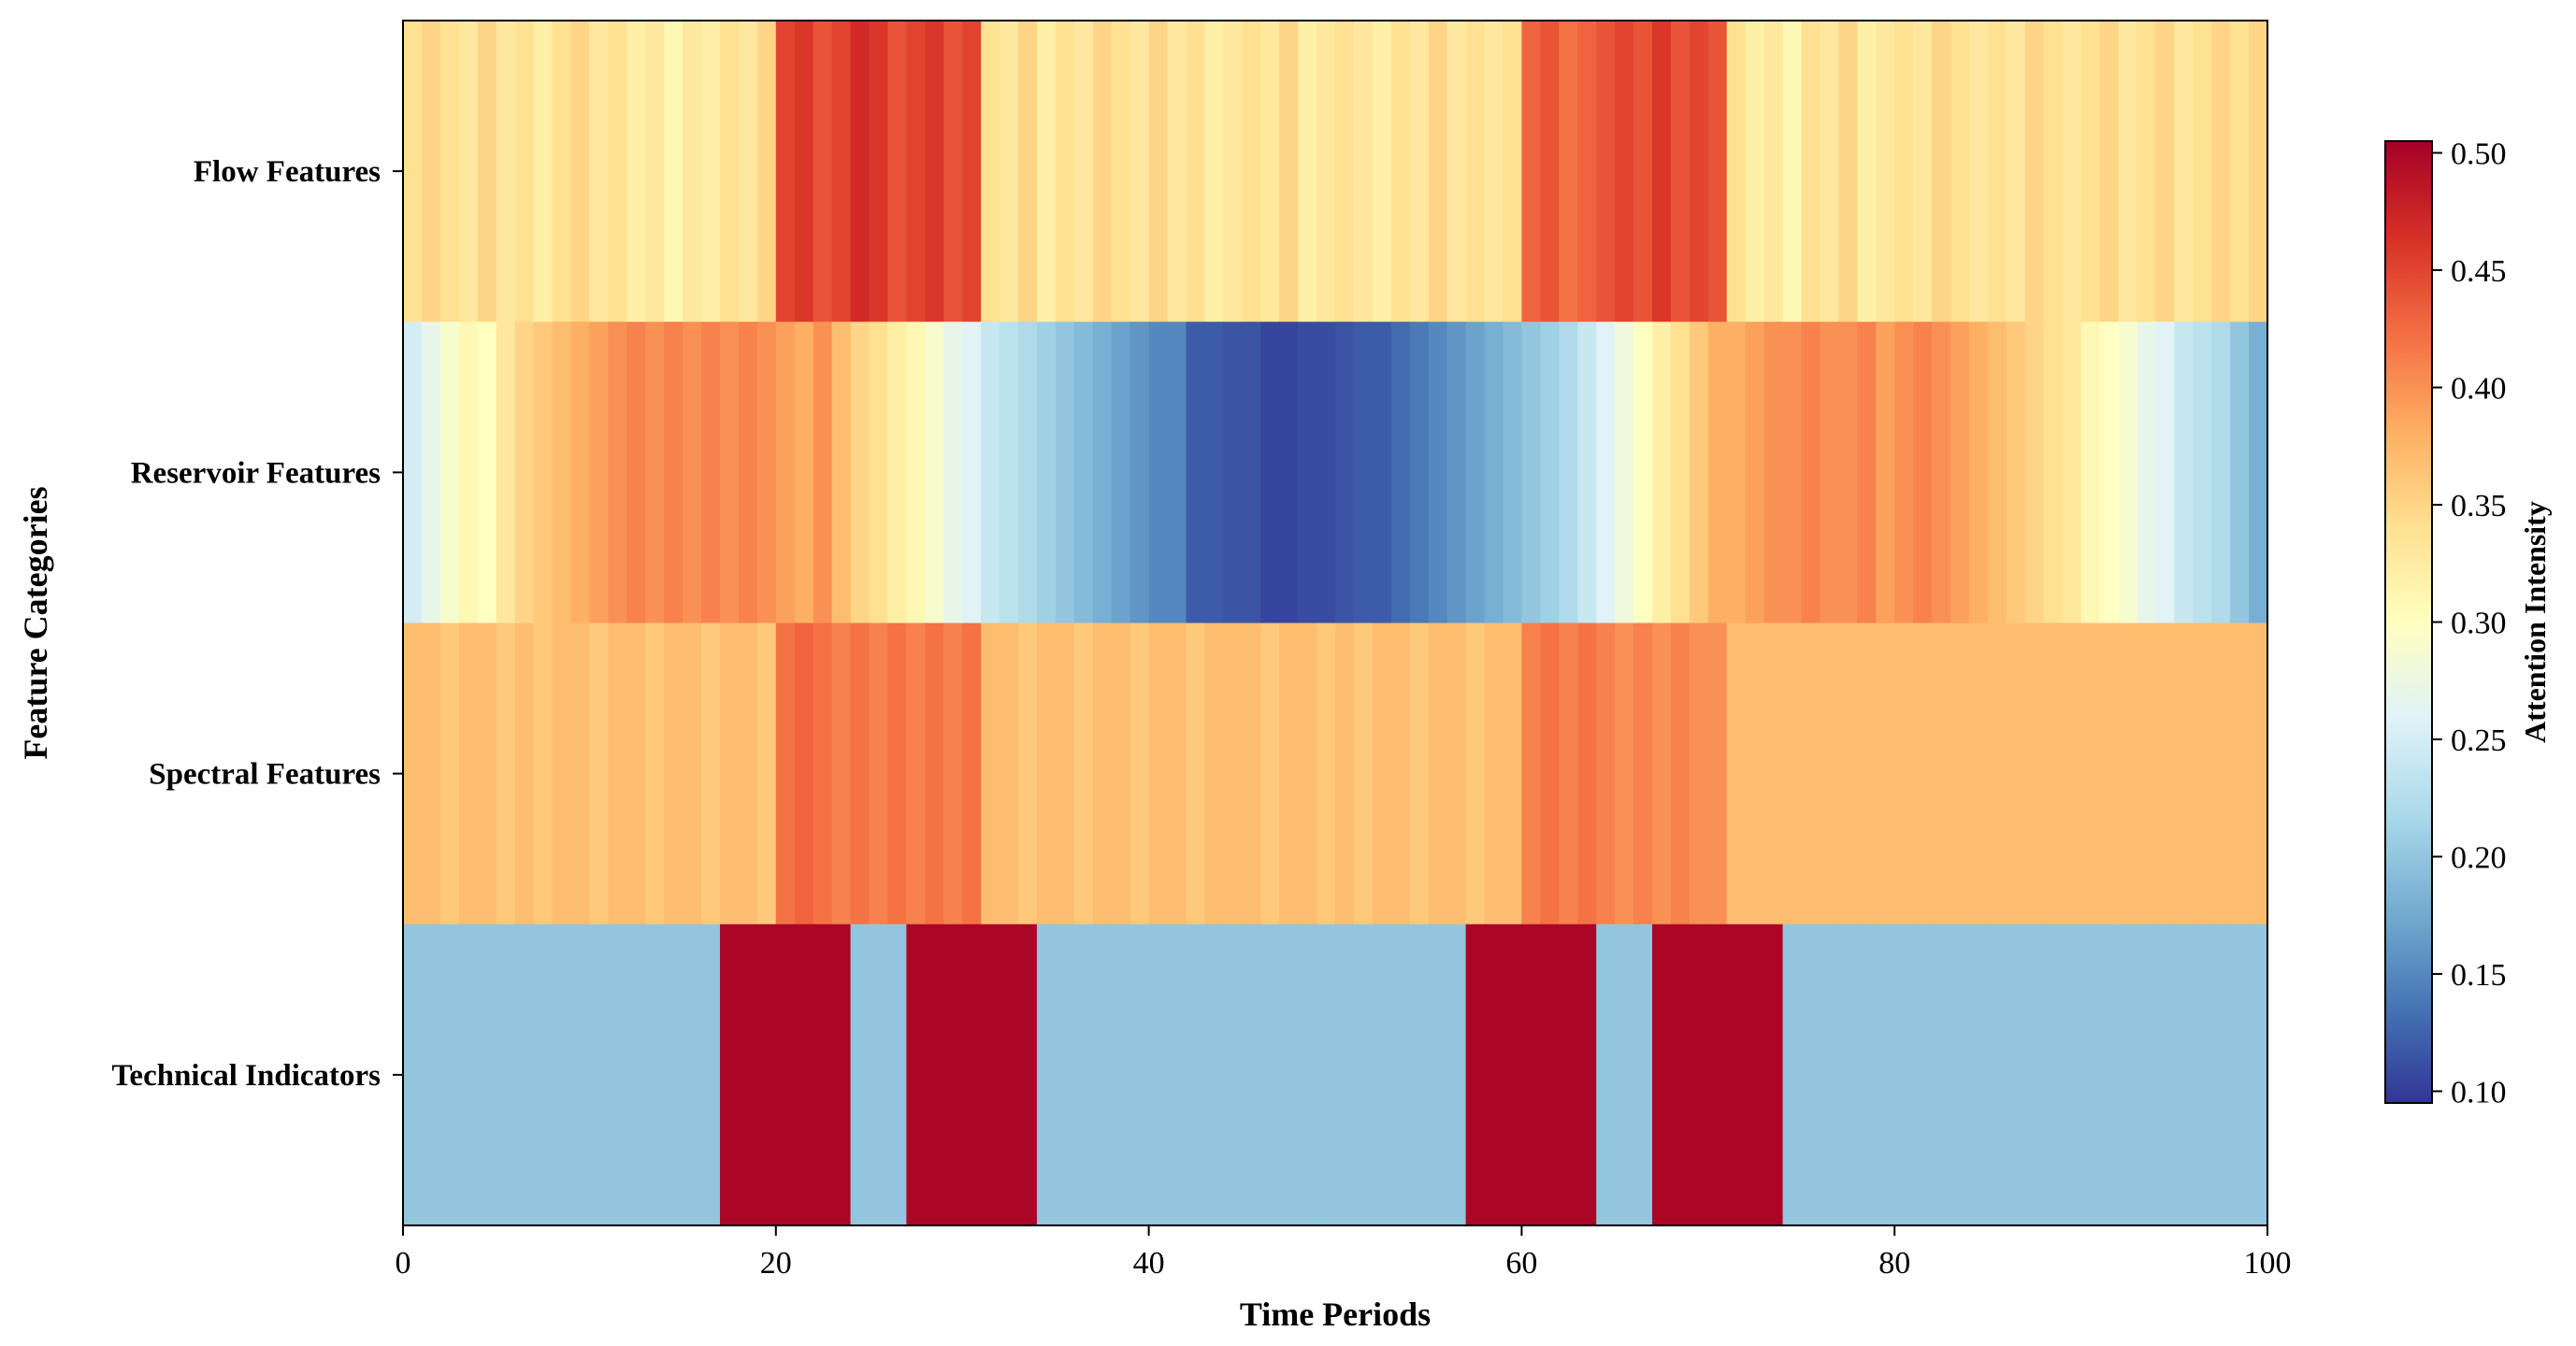 The image size is (2576, 1346). I want to click on y-tick-label: Spectral Features, so click(265, 775).